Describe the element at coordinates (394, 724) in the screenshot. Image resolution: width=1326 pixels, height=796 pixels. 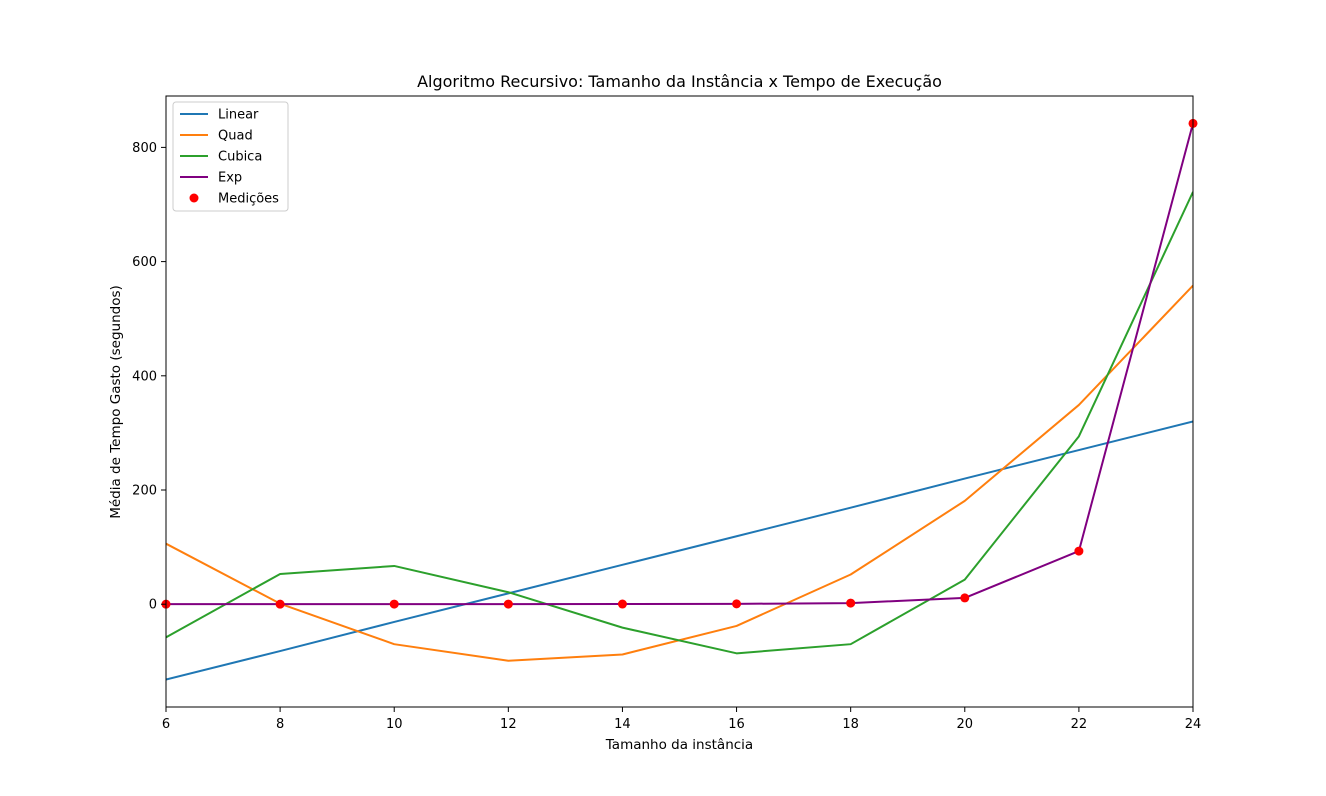
I see `x-tick-label: 10` at that location.